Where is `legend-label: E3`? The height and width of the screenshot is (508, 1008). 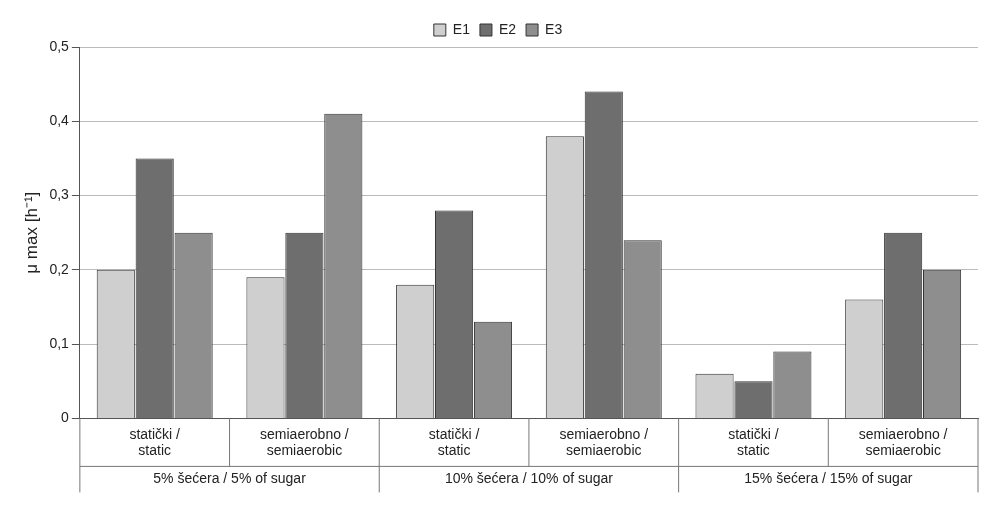
legend-label: E3 is located at coordinates (554, 28).